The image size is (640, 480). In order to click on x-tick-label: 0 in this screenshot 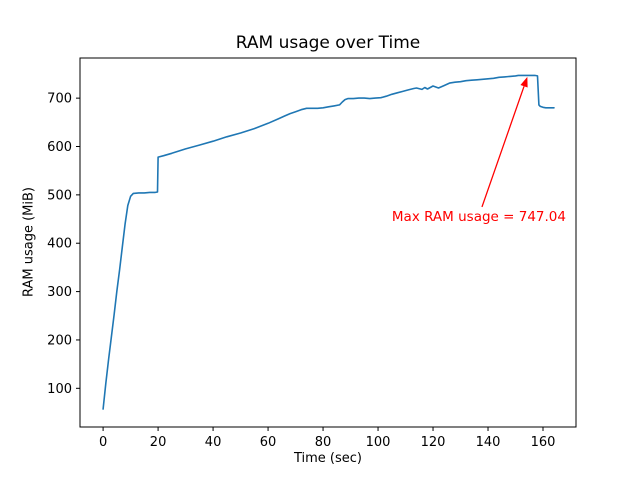, I will do `click(103, 442)`.